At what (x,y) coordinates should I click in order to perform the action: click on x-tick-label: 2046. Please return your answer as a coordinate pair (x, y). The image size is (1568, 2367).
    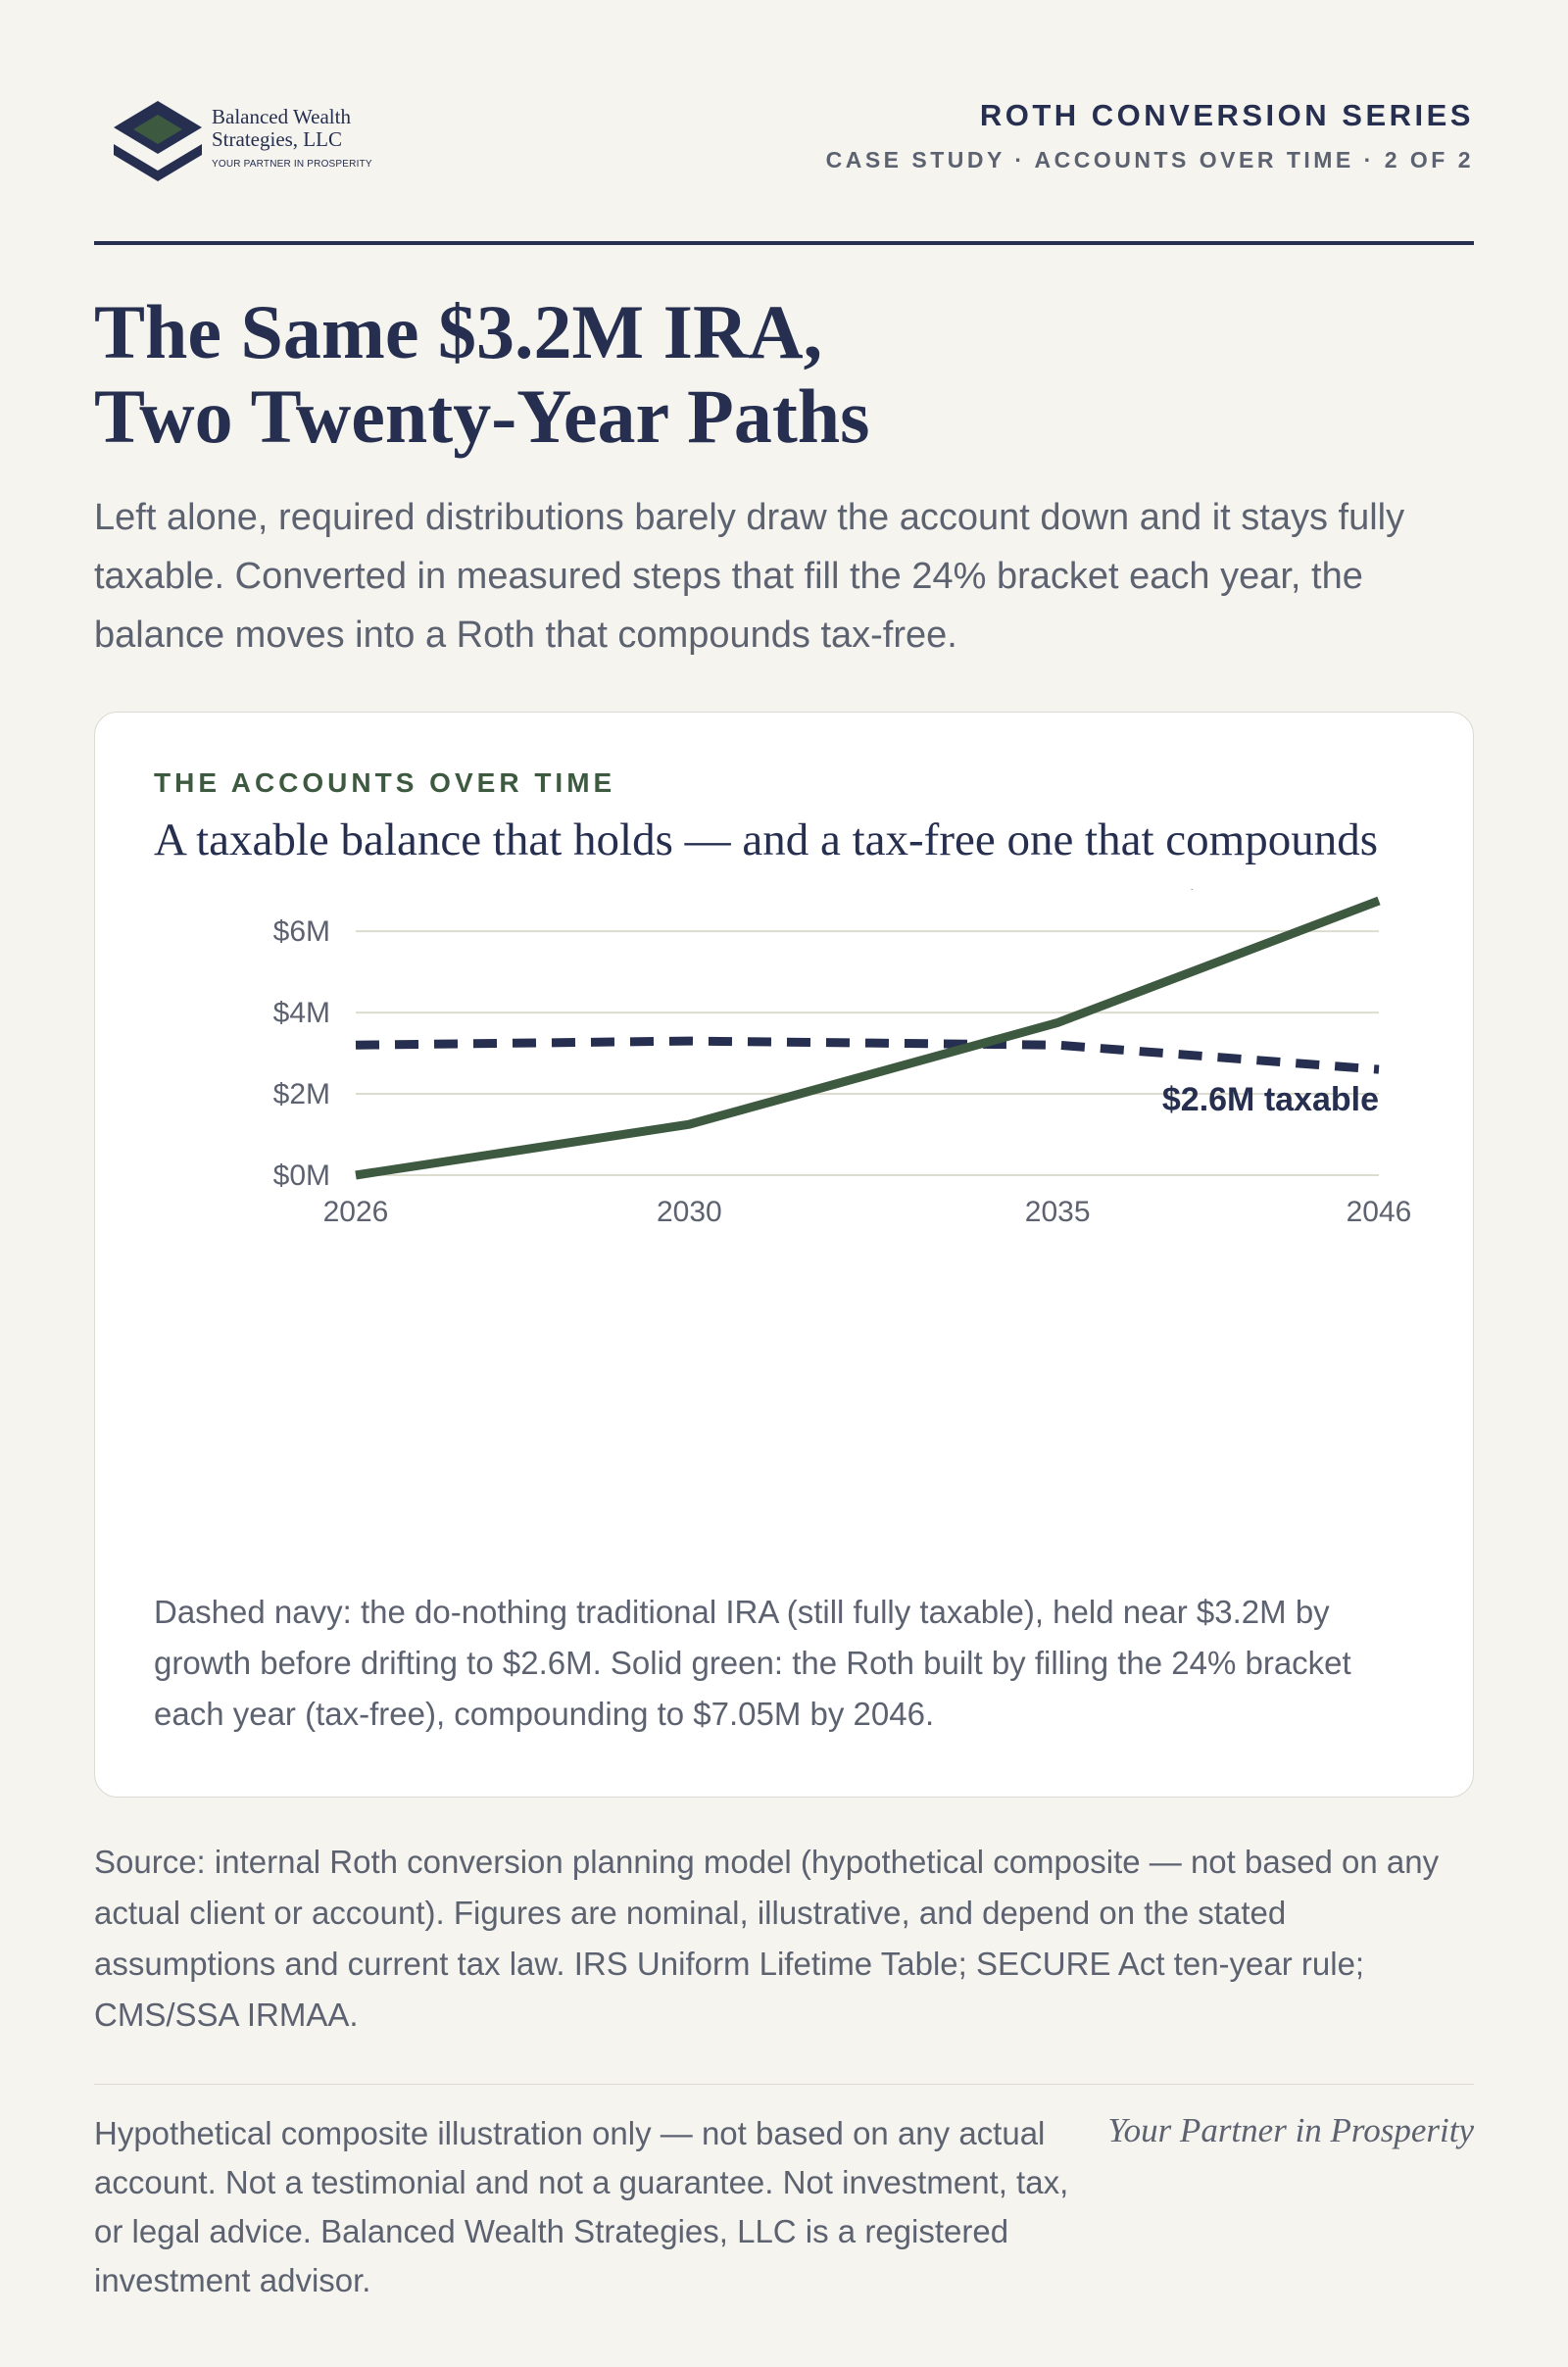
    Looking at the image, I should click on (1379, 1209).